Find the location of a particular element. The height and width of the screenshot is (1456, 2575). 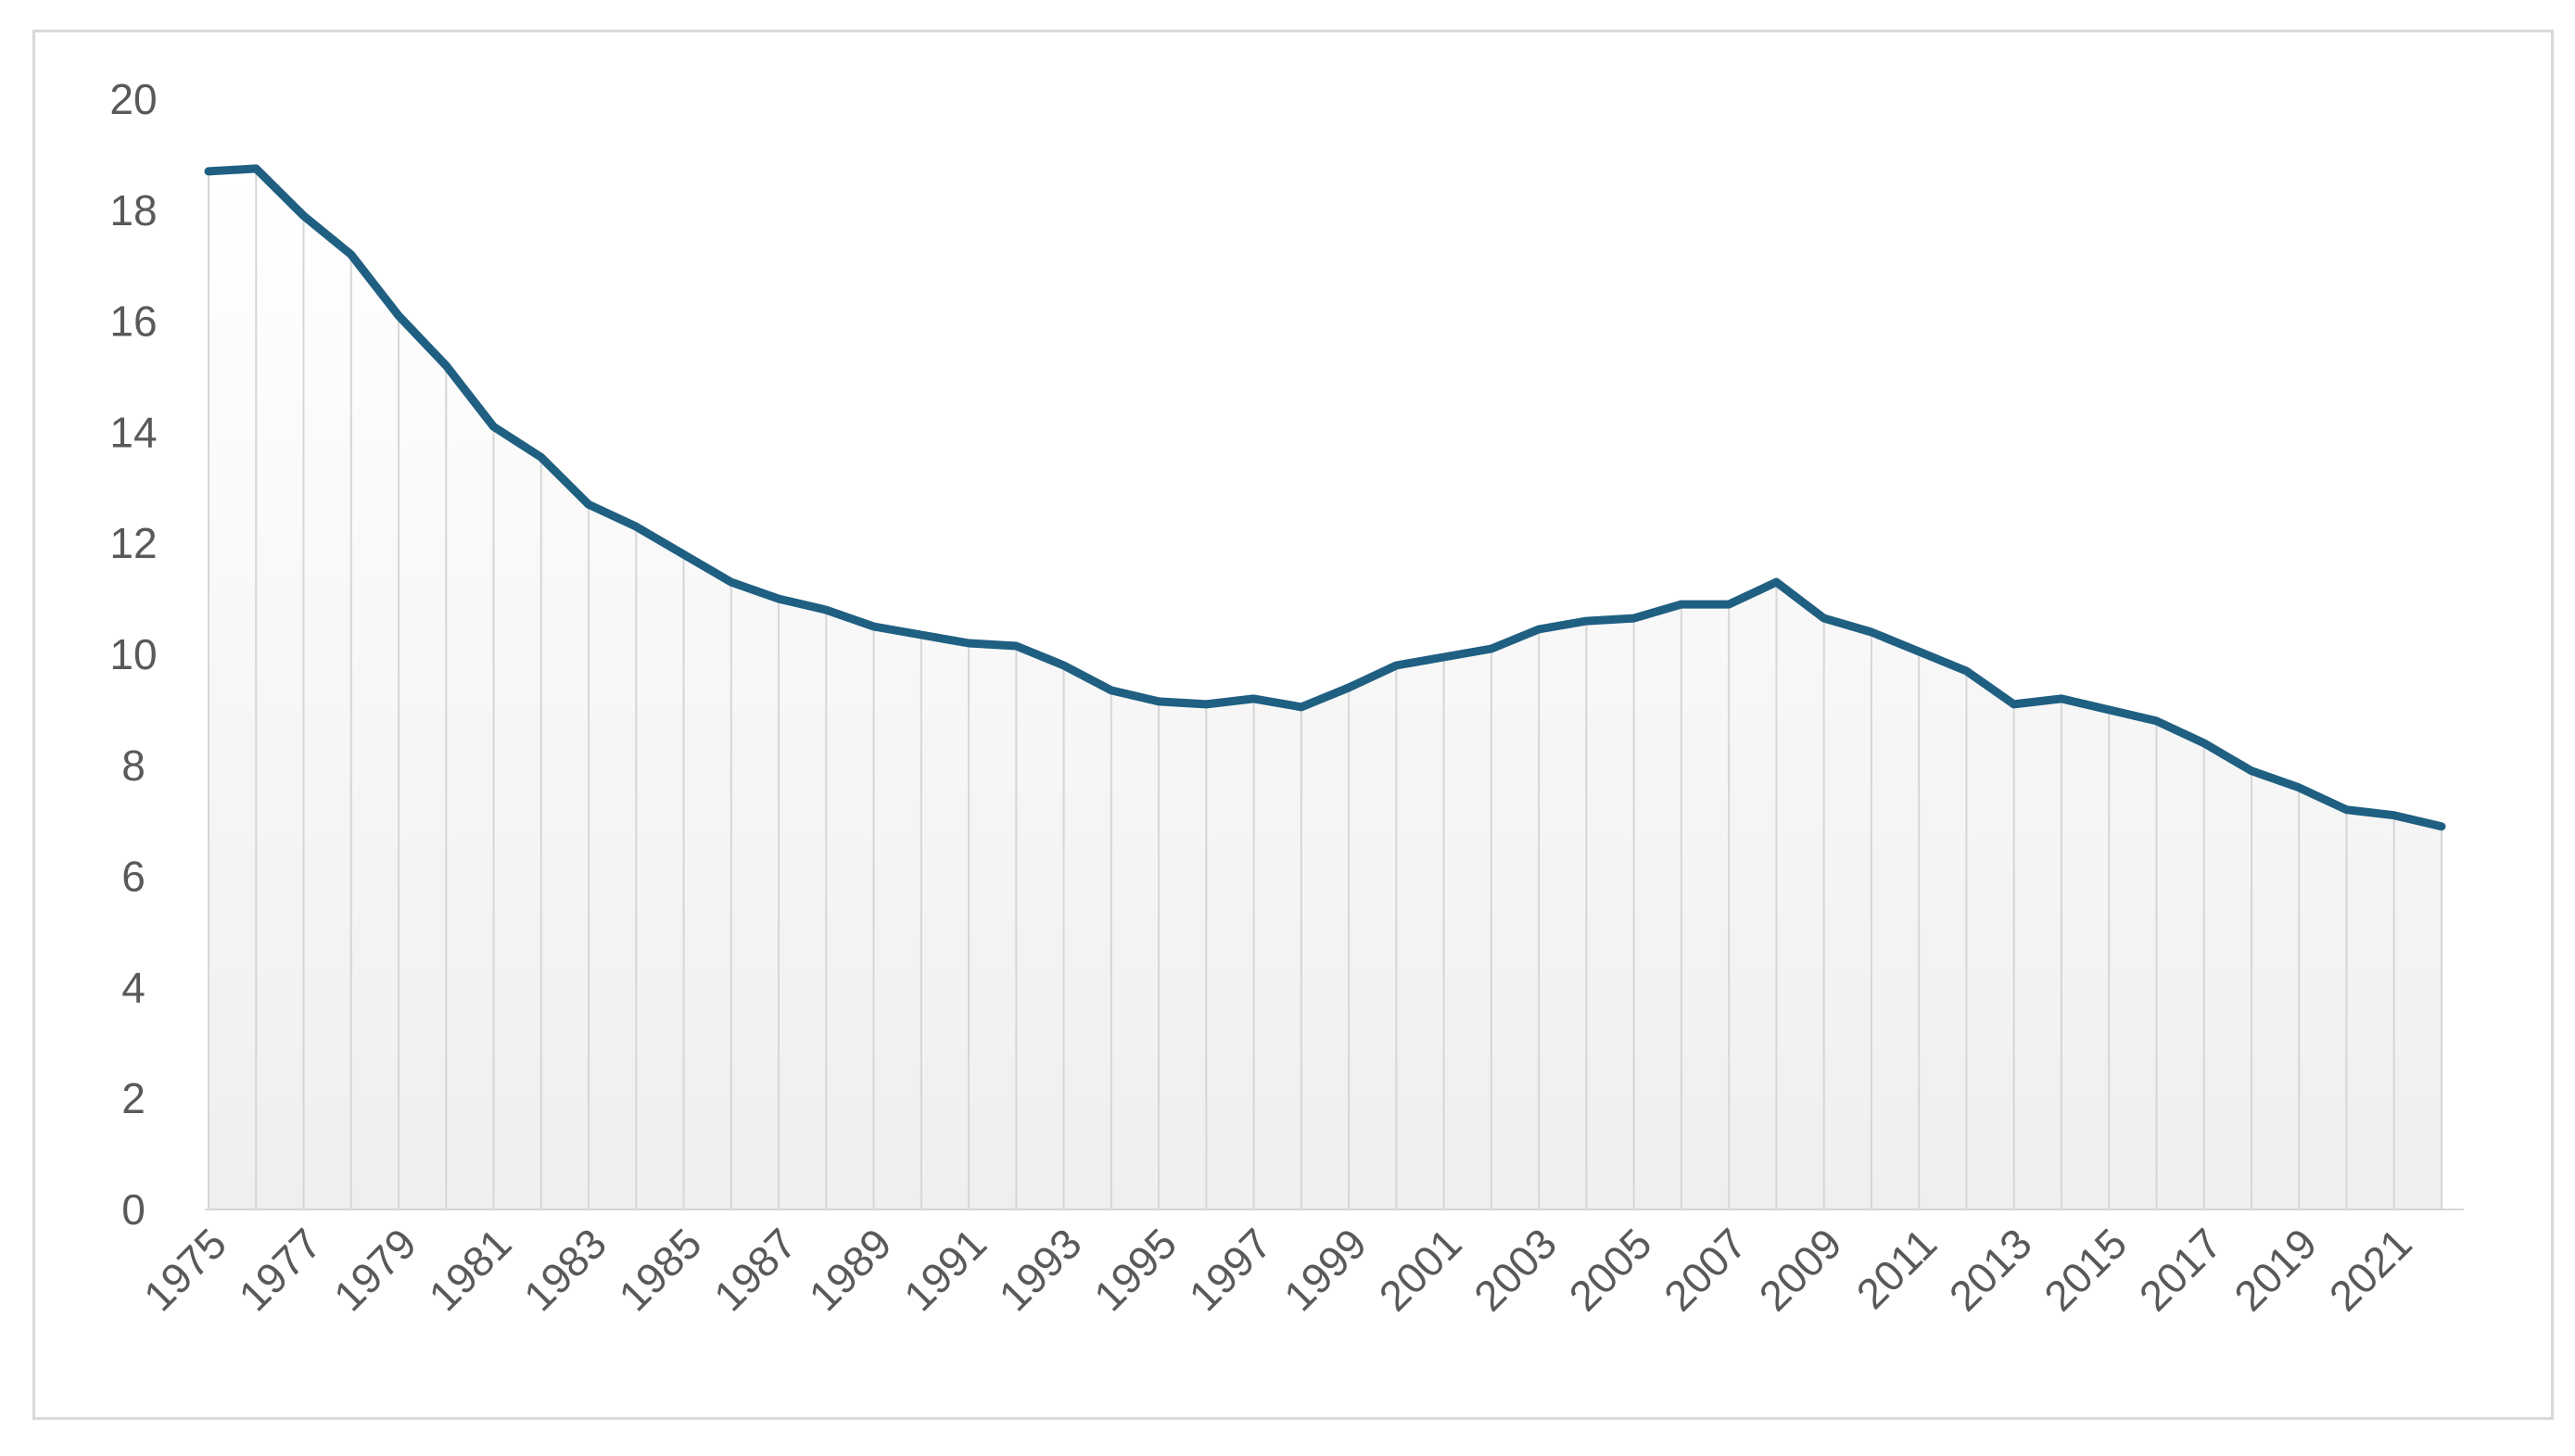

y-tick-label-20: 20 is located at coordinates (133, 99).